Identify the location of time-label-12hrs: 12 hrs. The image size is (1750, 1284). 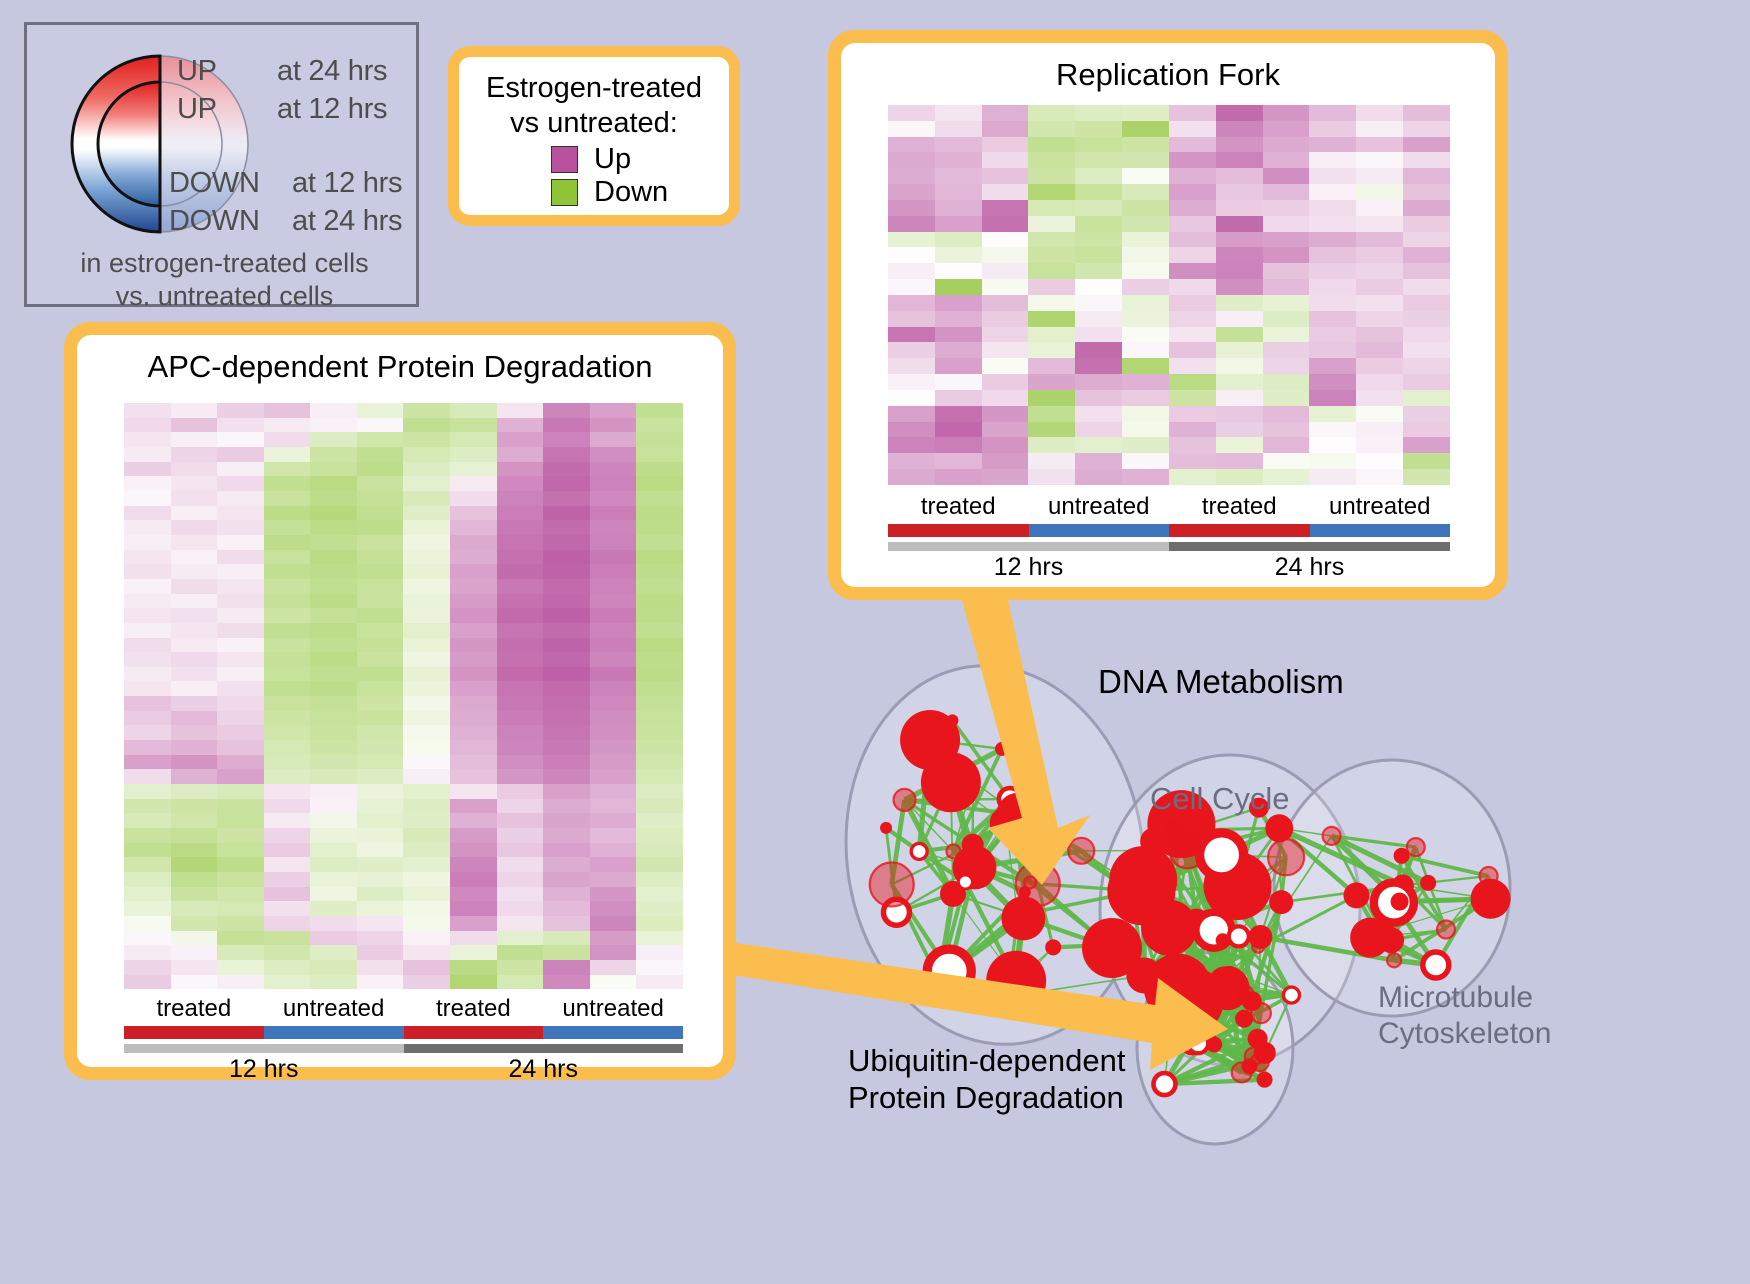
(1028, 567).